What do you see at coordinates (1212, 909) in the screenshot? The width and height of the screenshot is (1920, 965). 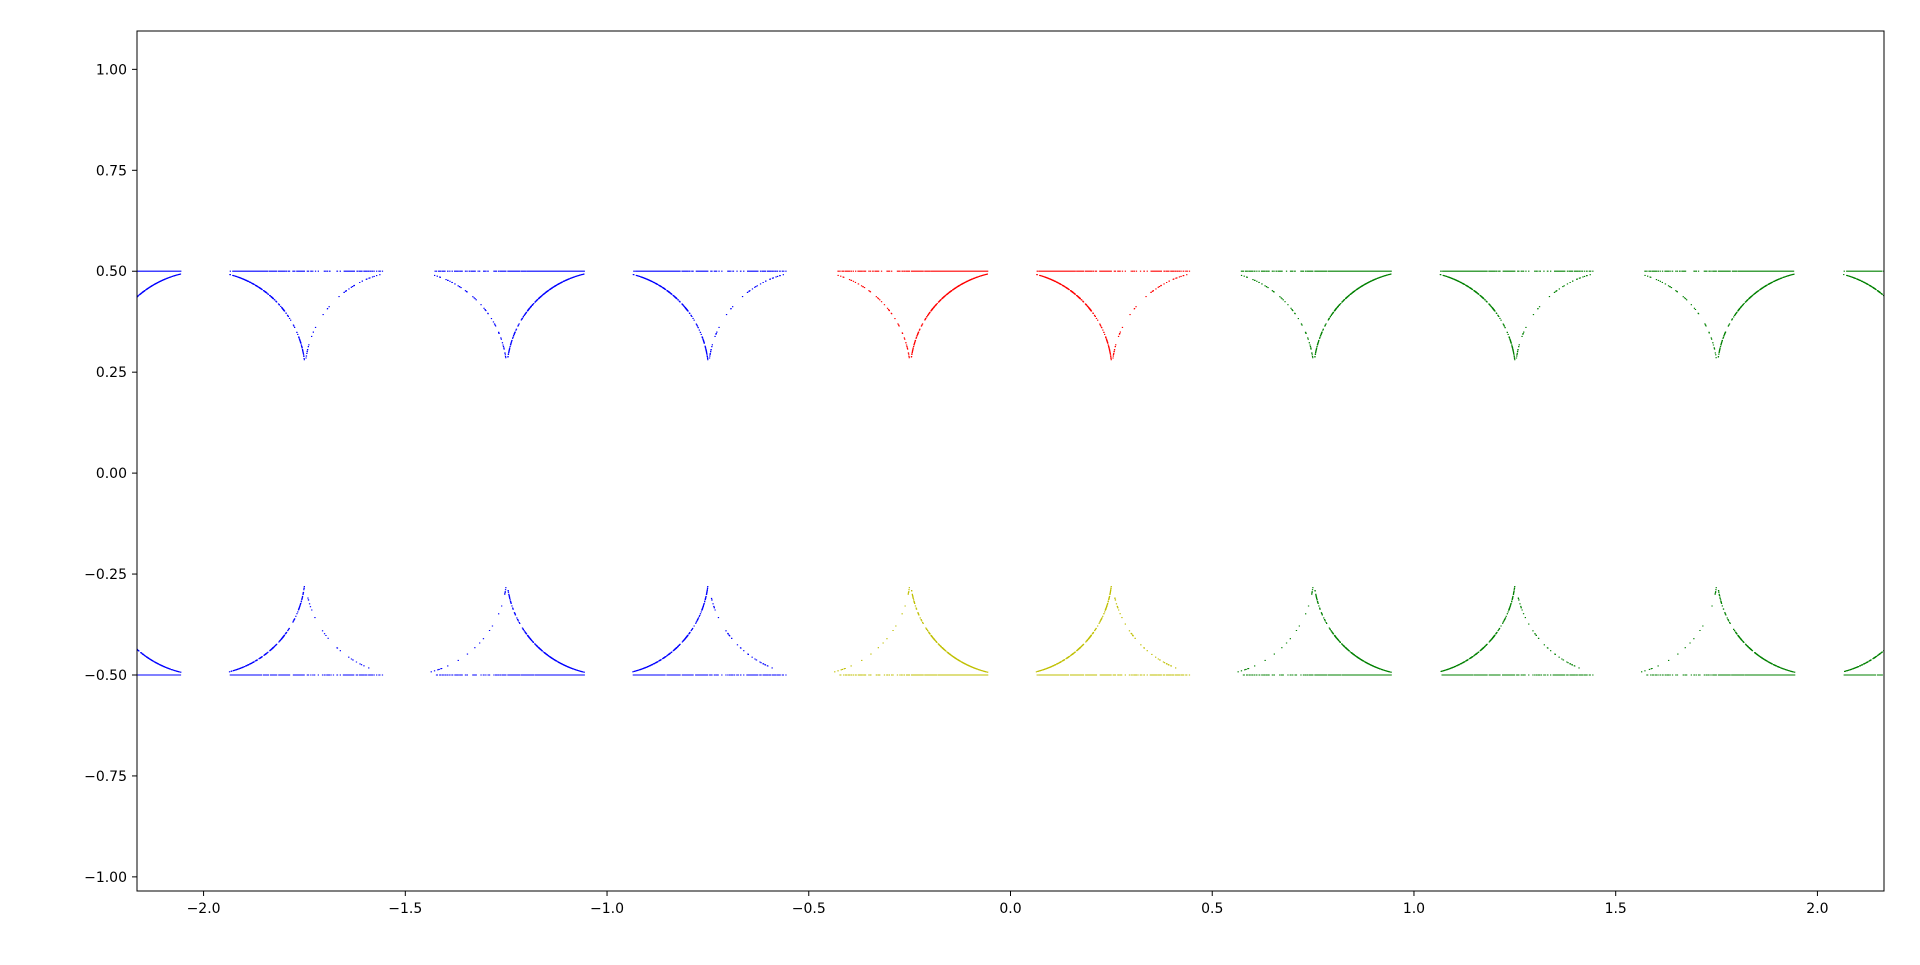 I see `x-tick-label: 0.5` at bounding box center [1212, 909].